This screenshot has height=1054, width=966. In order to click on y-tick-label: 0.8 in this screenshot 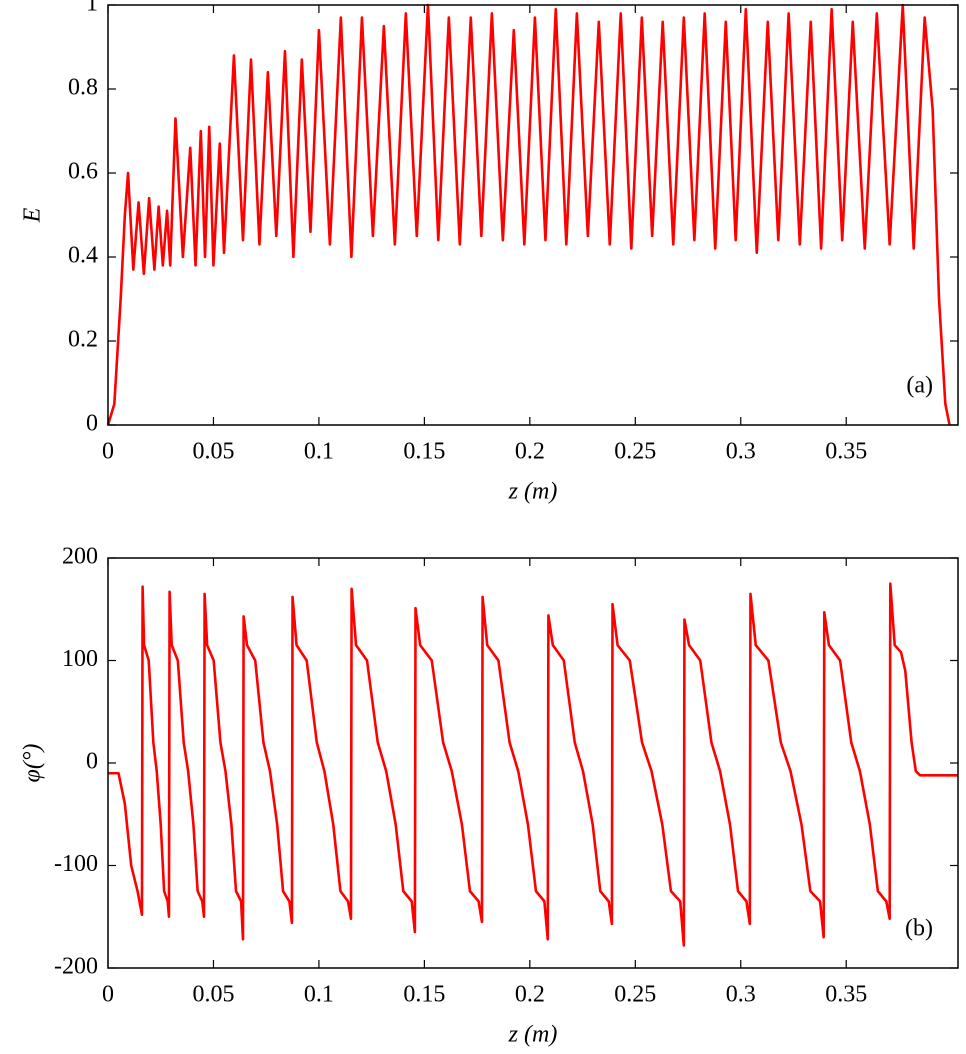, I will do `click(83, 88)`.